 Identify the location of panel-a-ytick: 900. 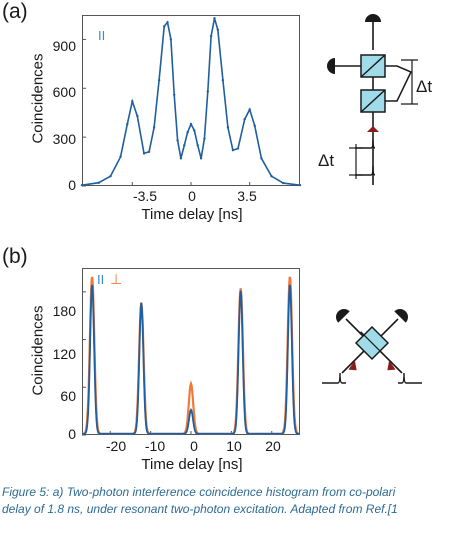
(64, 46).